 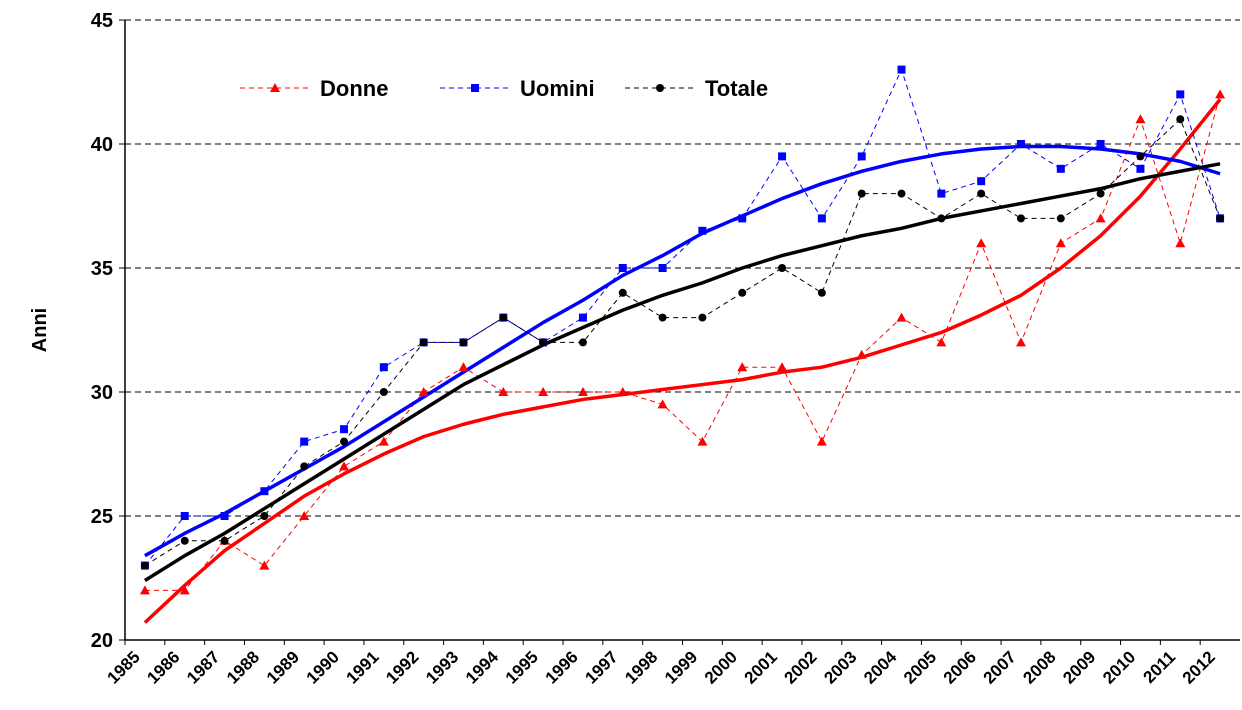 What do you see at coordinates (482, 667) in the screenshot?
I see `x-tick-label: 1994` at bounding box center [482, 667].